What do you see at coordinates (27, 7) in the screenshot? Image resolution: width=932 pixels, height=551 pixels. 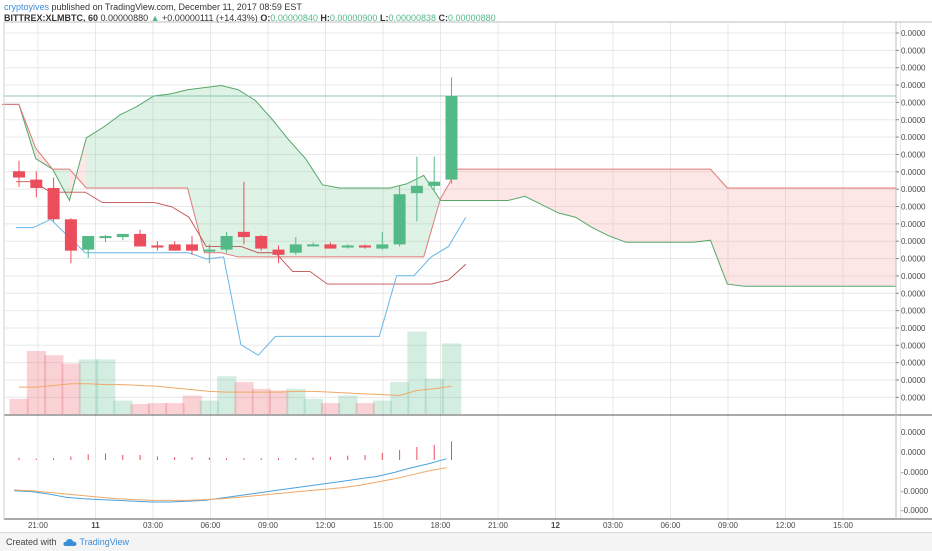 I see `author-link: cryptoyives` at bounding box center [27, 7].